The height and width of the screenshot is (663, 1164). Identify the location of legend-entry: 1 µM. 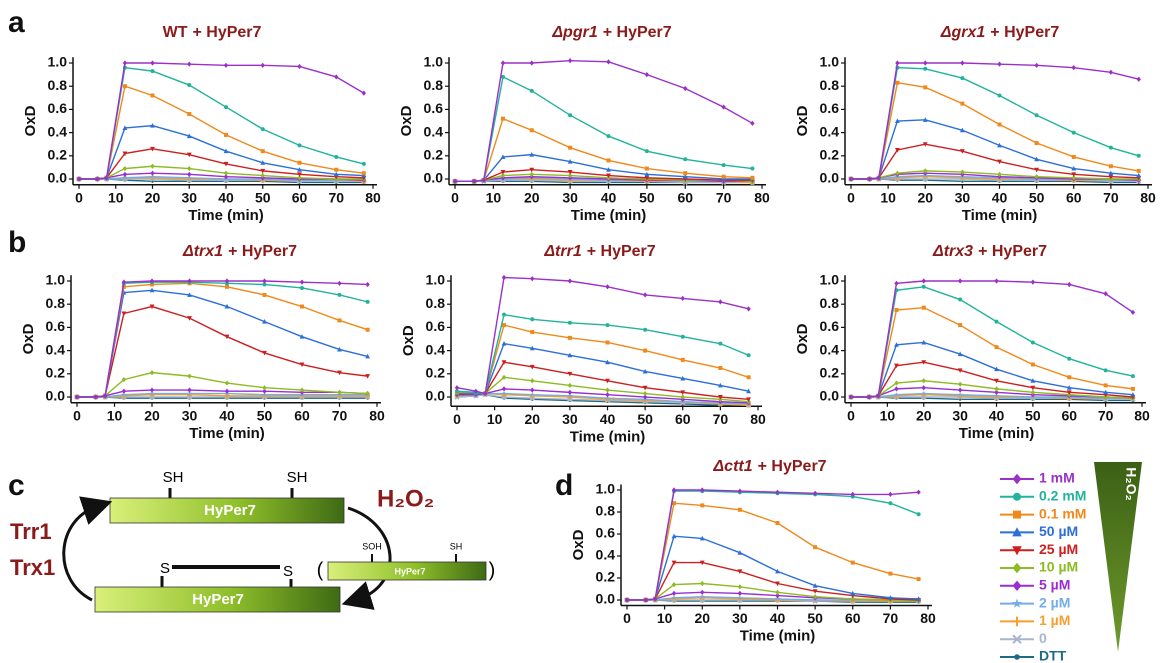
(1035, 620).